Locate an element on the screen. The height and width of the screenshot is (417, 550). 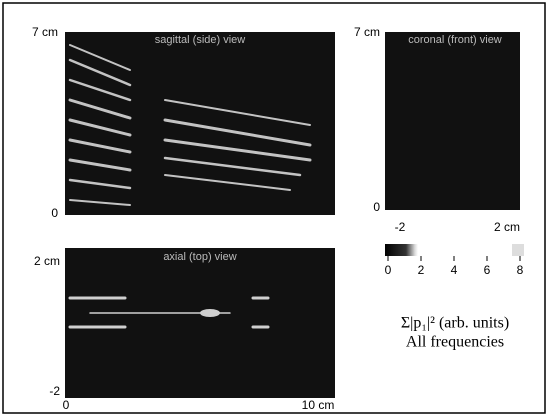
colorbar-end is located at coordinates (518, 250).